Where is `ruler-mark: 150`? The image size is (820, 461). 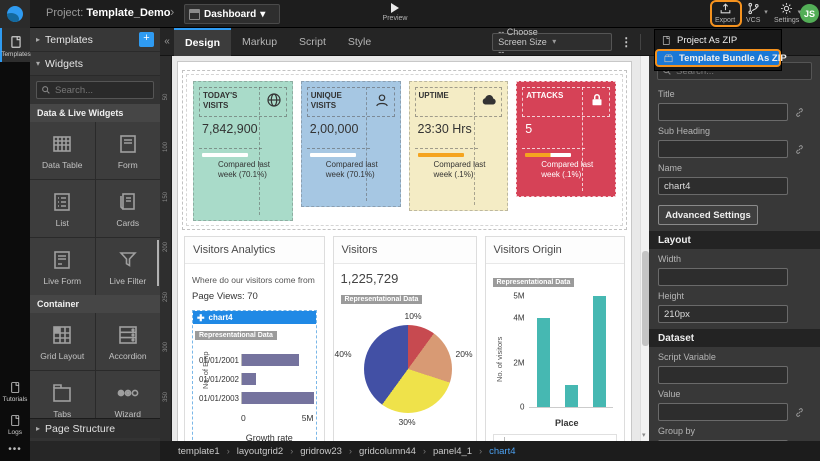 ruler-mark: 150 is located at coordinates (166, 197).